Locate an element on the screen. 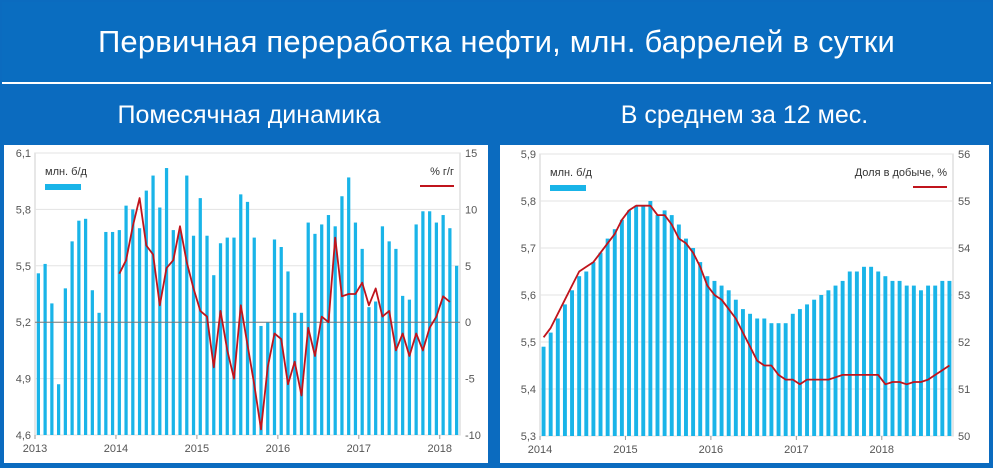  y-left-tick-label: 5,2 is located at coordinates (23, 323).